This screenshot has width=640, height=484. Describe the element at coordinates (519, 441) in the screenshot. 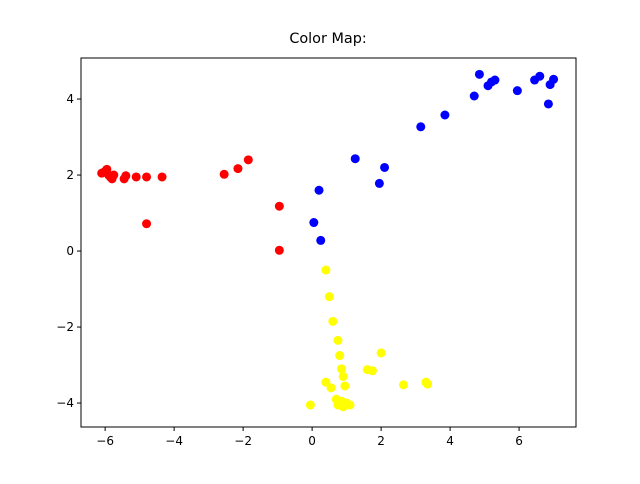

I see `x-tick-label: 6` at that location.